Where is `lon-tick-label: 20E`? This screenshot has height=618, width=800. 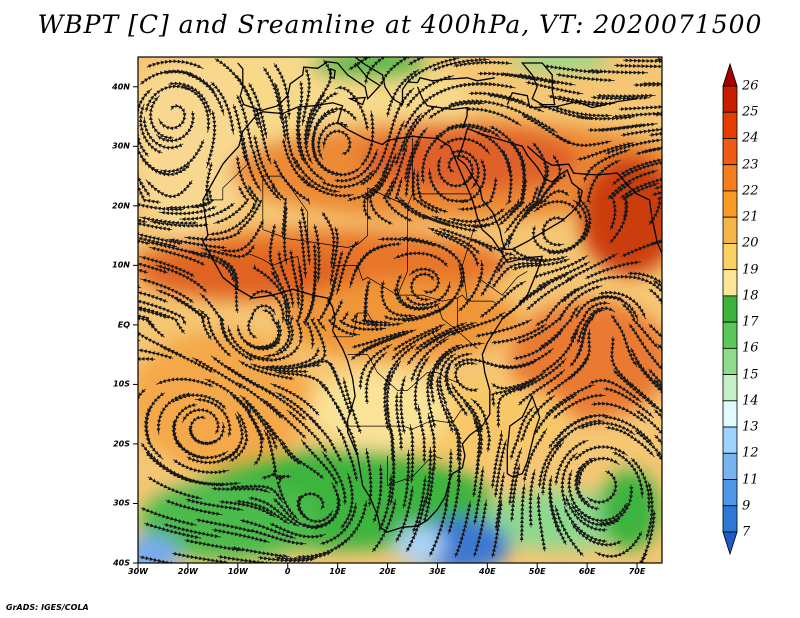
lon-tick-label: 20E is located at coordinates (387, 571).